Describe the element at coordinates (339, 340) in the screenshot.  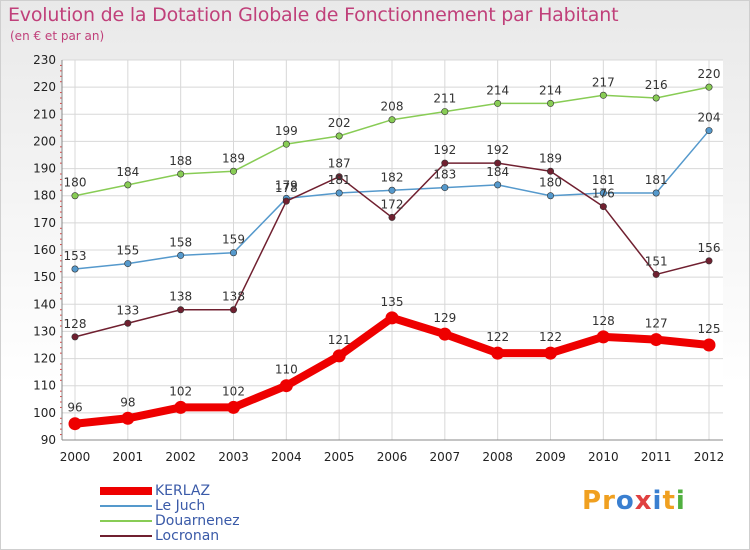
I see `data-label: 121` at that location.